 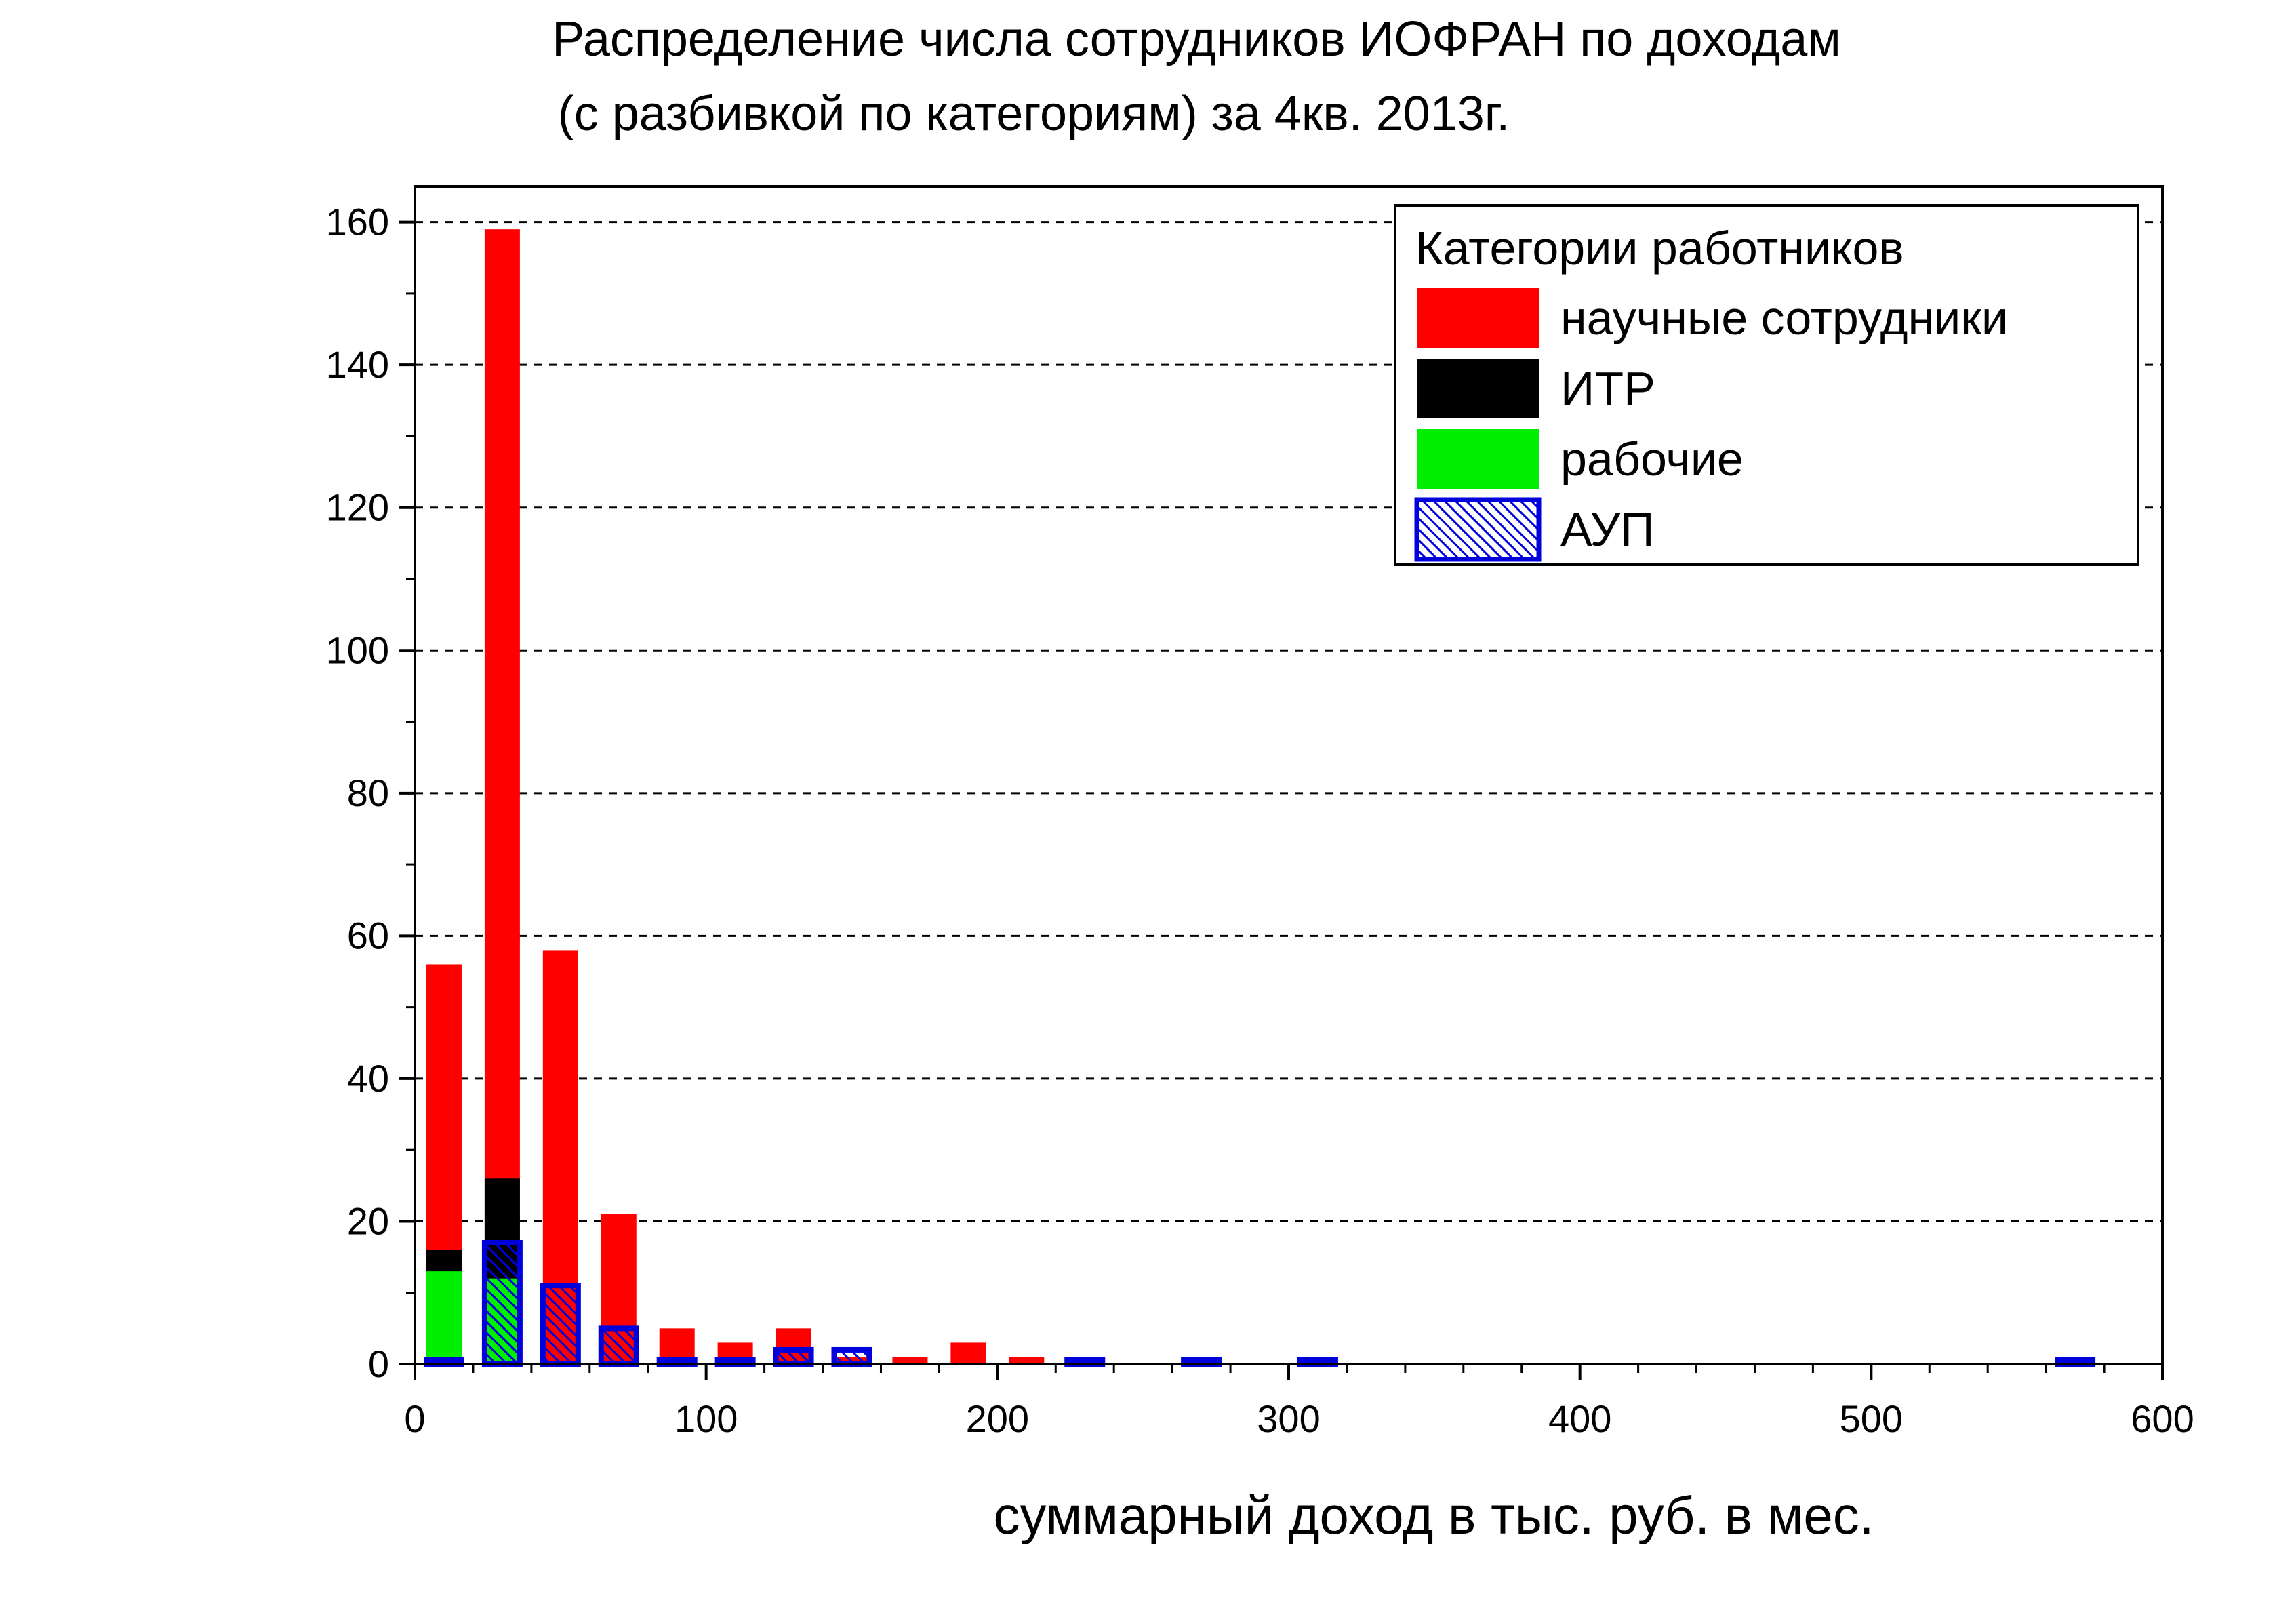 What do you see at coordinates (378, 1363) in the screenshot?
I see `y-tick-label: 0` at bounding box center [378, 1363].